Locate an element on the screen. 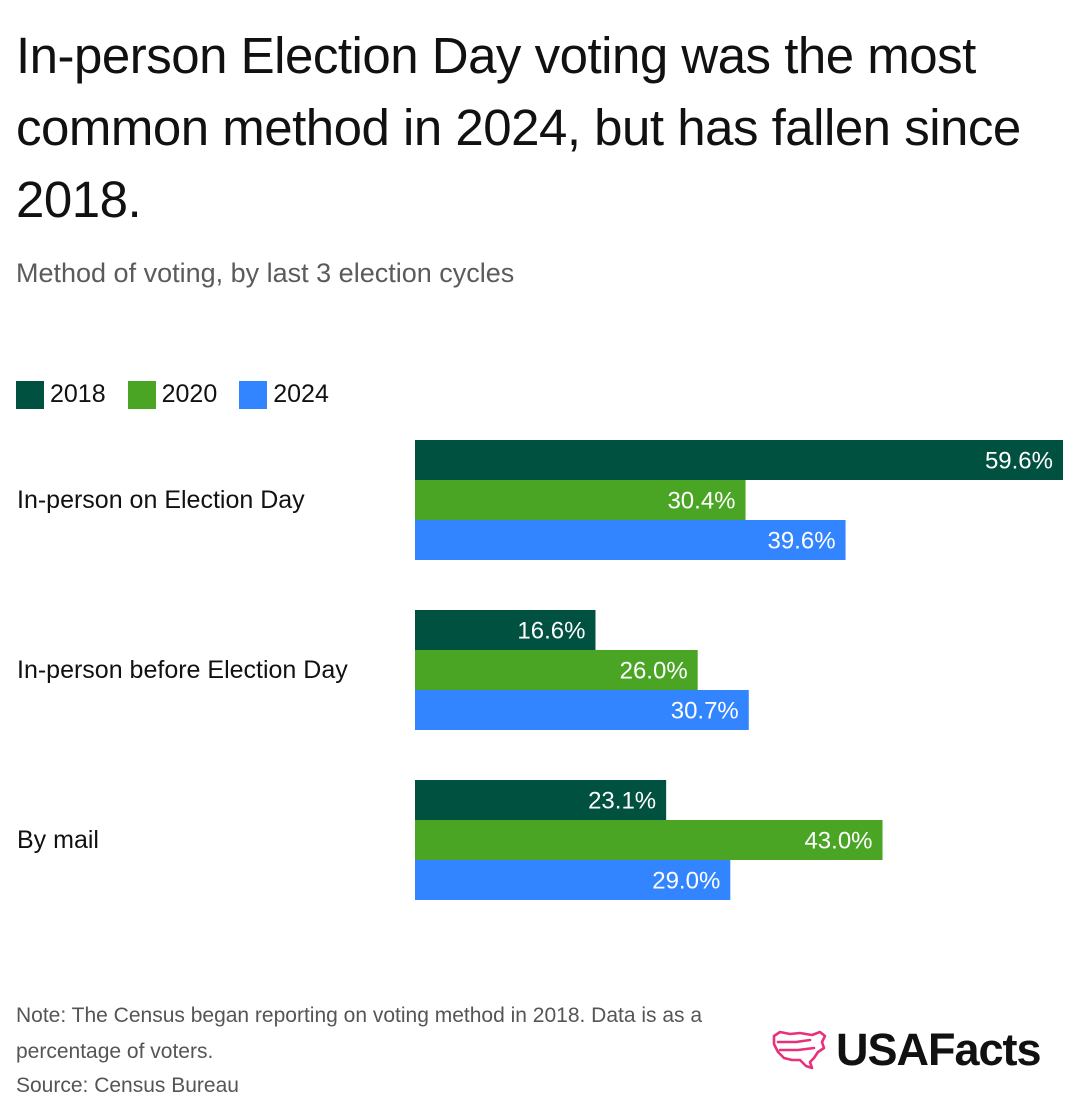  legend-item-2018: 2018 is located at coordinates (61, 394).